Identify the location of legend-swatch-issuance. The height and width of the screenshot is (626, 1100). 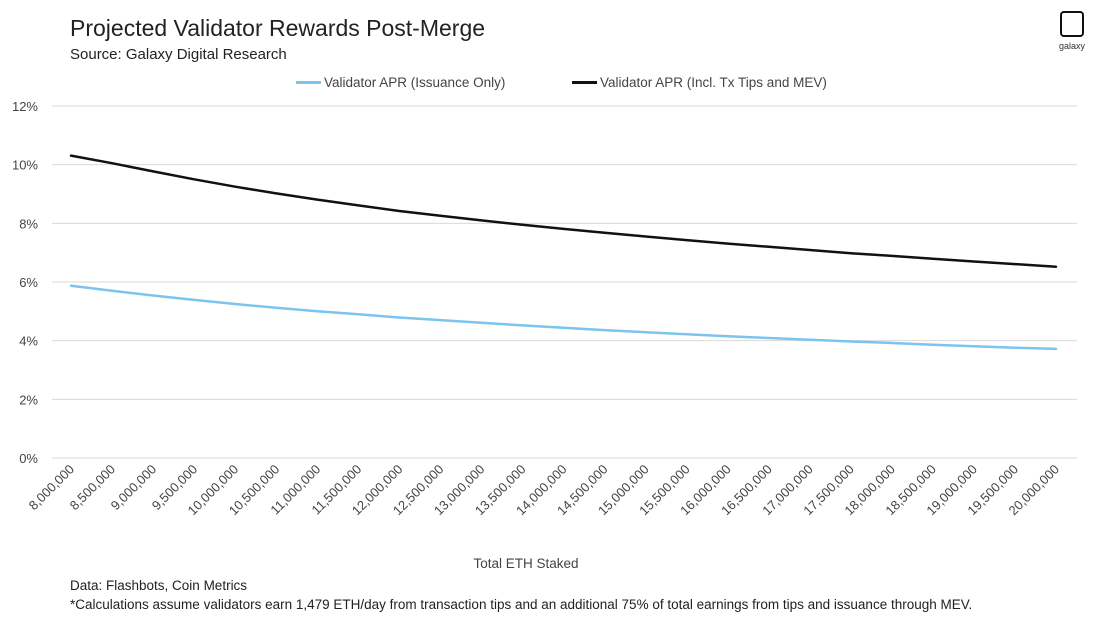
(308, 82).